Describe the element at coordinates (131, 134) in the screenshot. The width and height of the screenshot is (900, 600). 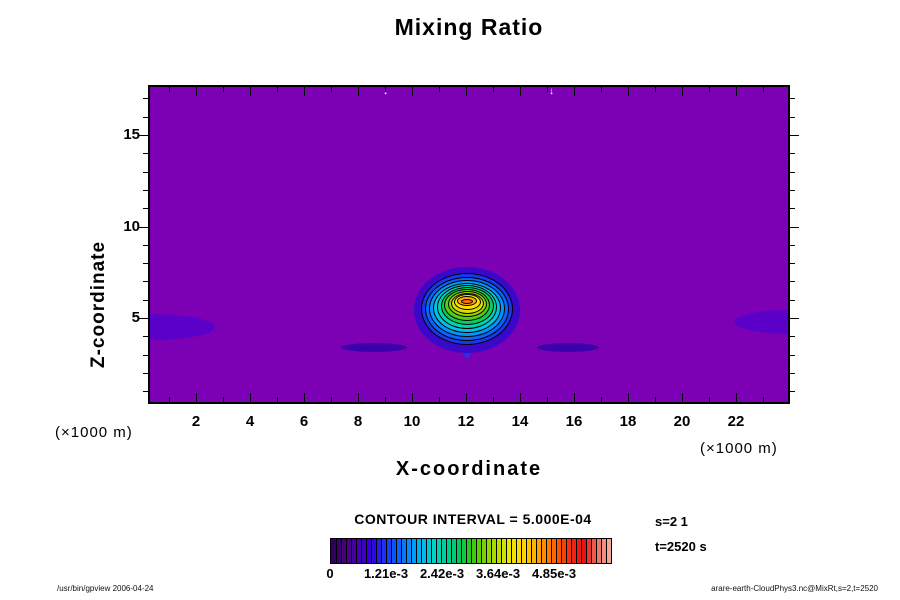
I see `y-tick-label: 15` at that location.